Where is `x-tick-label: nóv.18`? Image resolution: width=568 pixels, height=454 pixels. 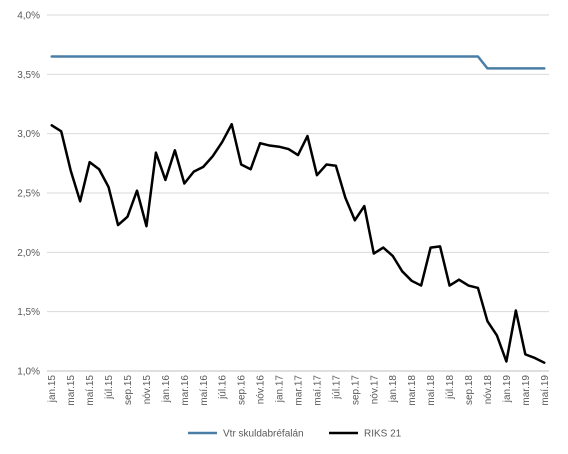 x-tick-label: nóv.18 is located at coordinates (488, 390).